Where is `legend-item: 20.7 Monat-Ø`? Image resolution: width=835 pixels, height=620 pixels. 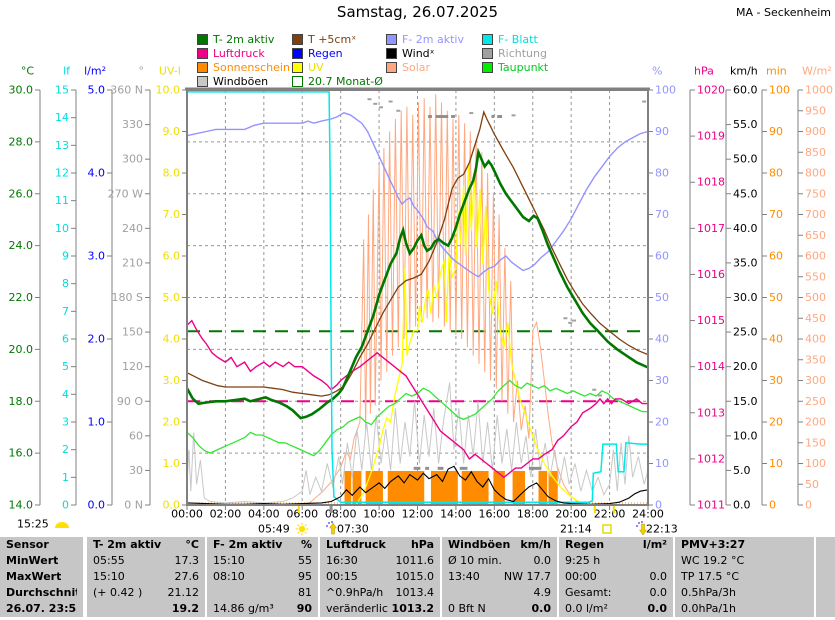
legend-item: 20.7 Monat-Ø is located at coordinates (339, 81).